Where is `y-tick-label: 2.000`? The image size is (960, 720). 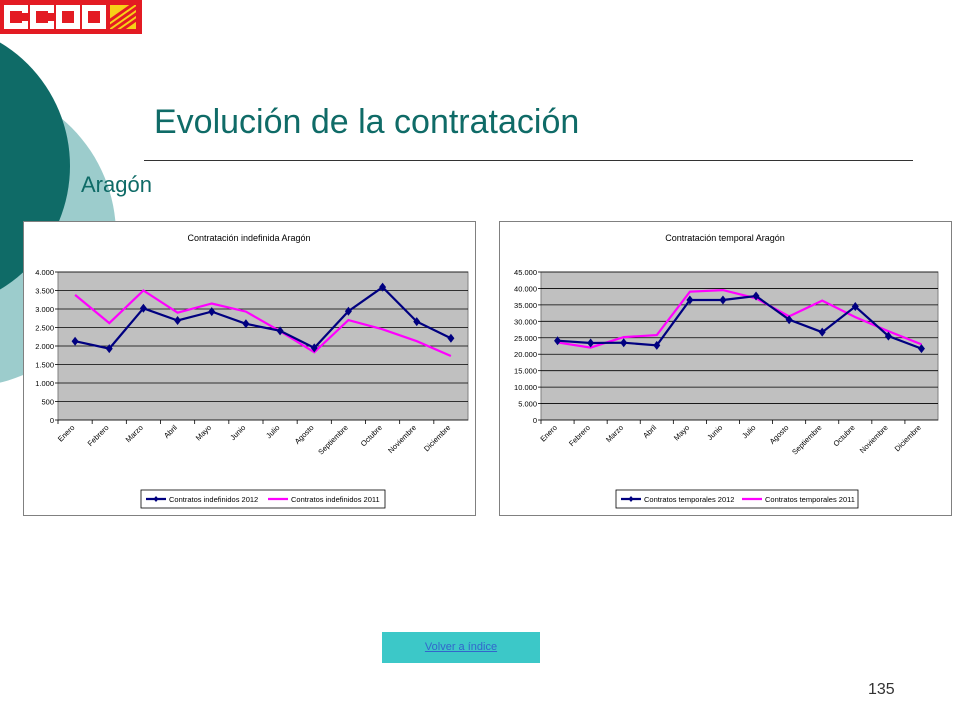
y-tick-label: 2.000 is located at coordinates (44, 346).